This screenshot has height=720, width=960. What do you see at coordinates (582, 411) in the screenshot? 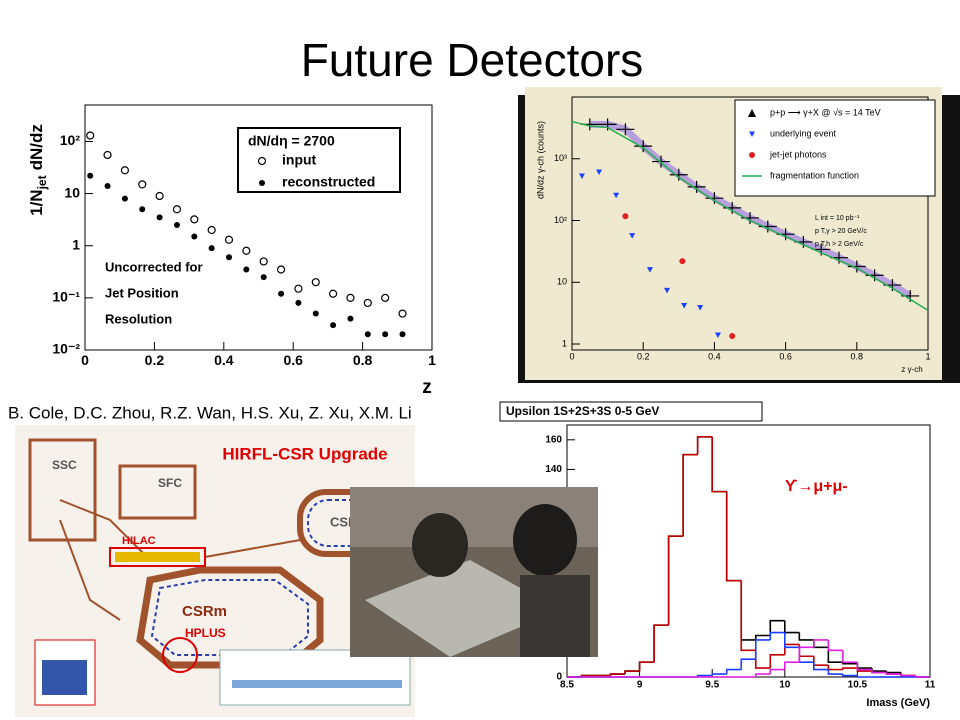
I see `chart-title: Upsilon 1S+2S+3S 0-5 GeV` at bounding box center [582, 411].